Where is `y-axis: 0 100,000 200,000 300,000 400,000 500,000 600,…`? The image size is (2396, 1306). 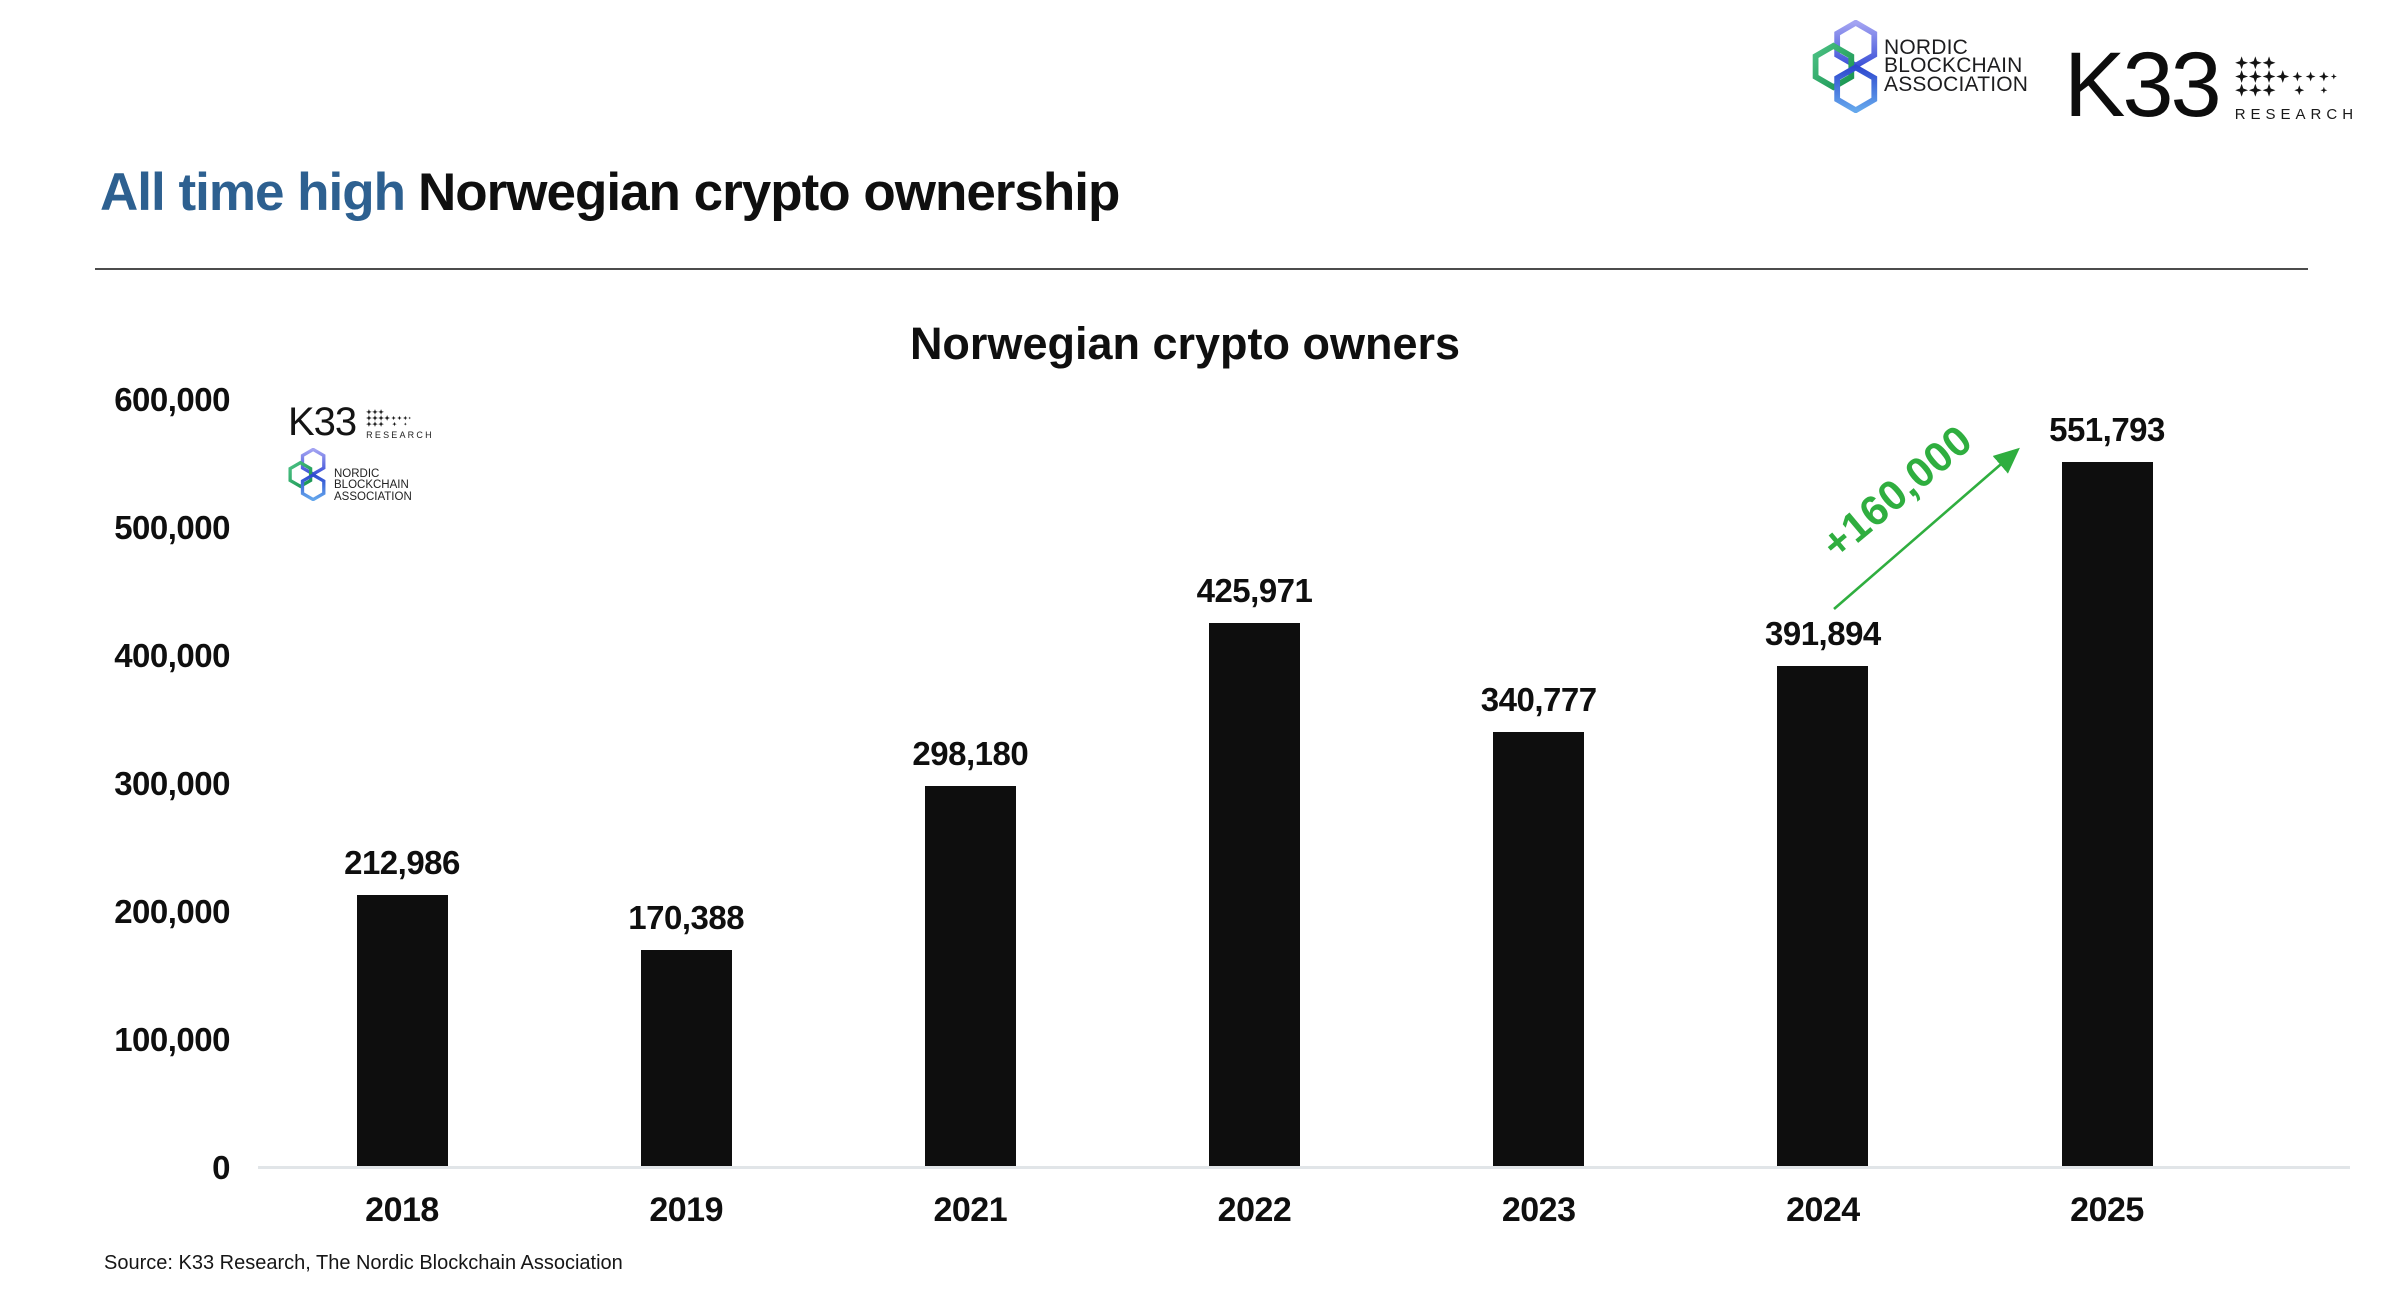 y-axis: 0 100,000 200,000 300,000 400,000 500,000 600,… is located at coordinates (135, 783).